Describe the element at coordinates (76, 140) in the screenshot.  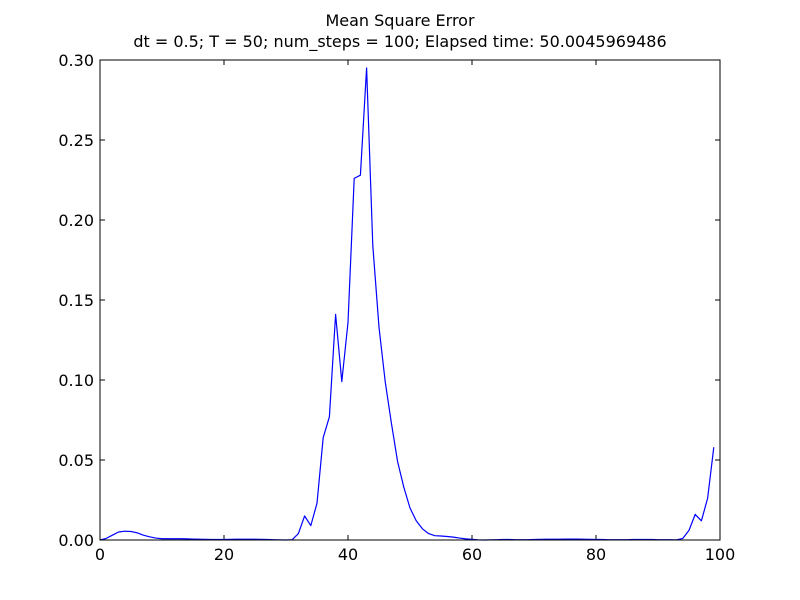
I see `y-tick-label: 0.25` at that location.